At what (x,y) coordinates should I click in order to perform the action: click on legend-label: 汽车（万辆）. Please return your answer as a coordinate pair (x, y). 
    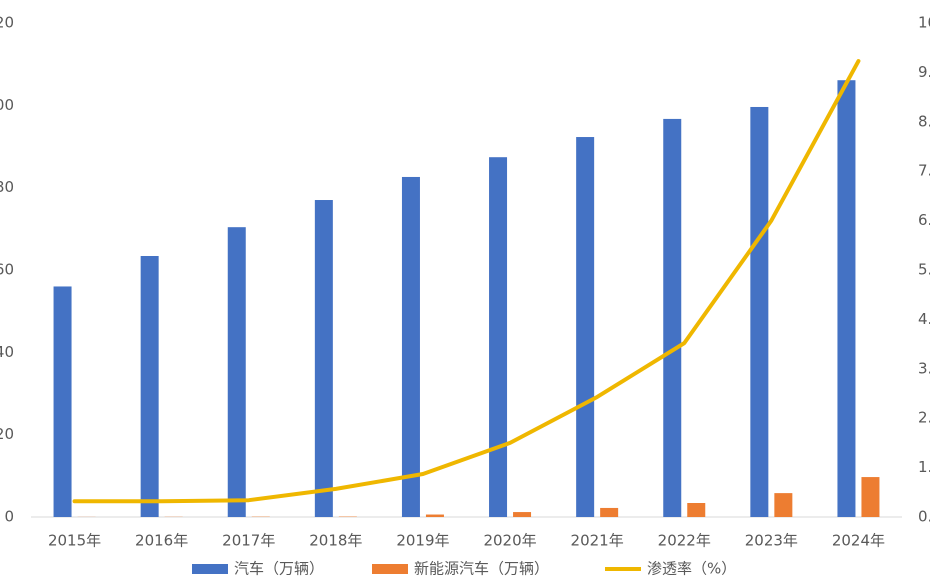
    Looking at the image, I should click on (279, 569).